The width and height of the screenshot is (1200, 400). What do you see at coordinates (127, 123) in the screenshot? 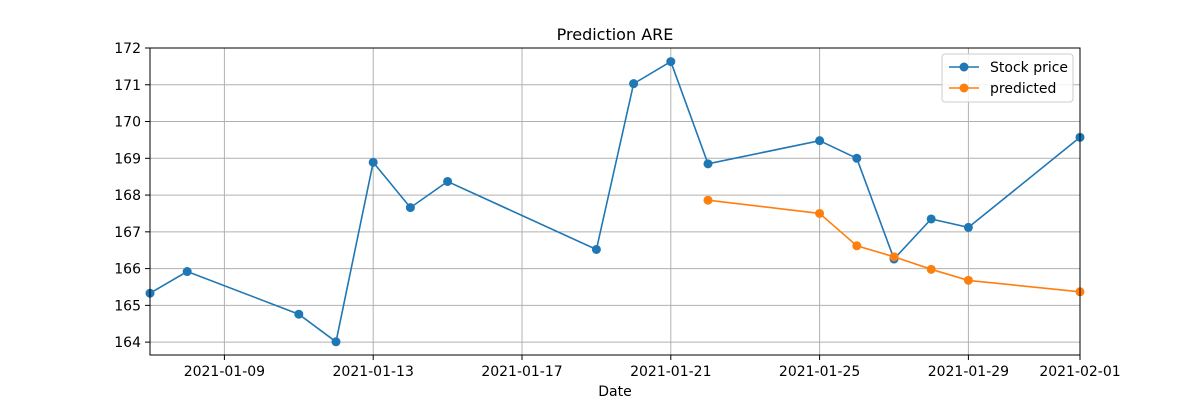
I see `y-tick-label: 170` at bounding box center [127, 123].